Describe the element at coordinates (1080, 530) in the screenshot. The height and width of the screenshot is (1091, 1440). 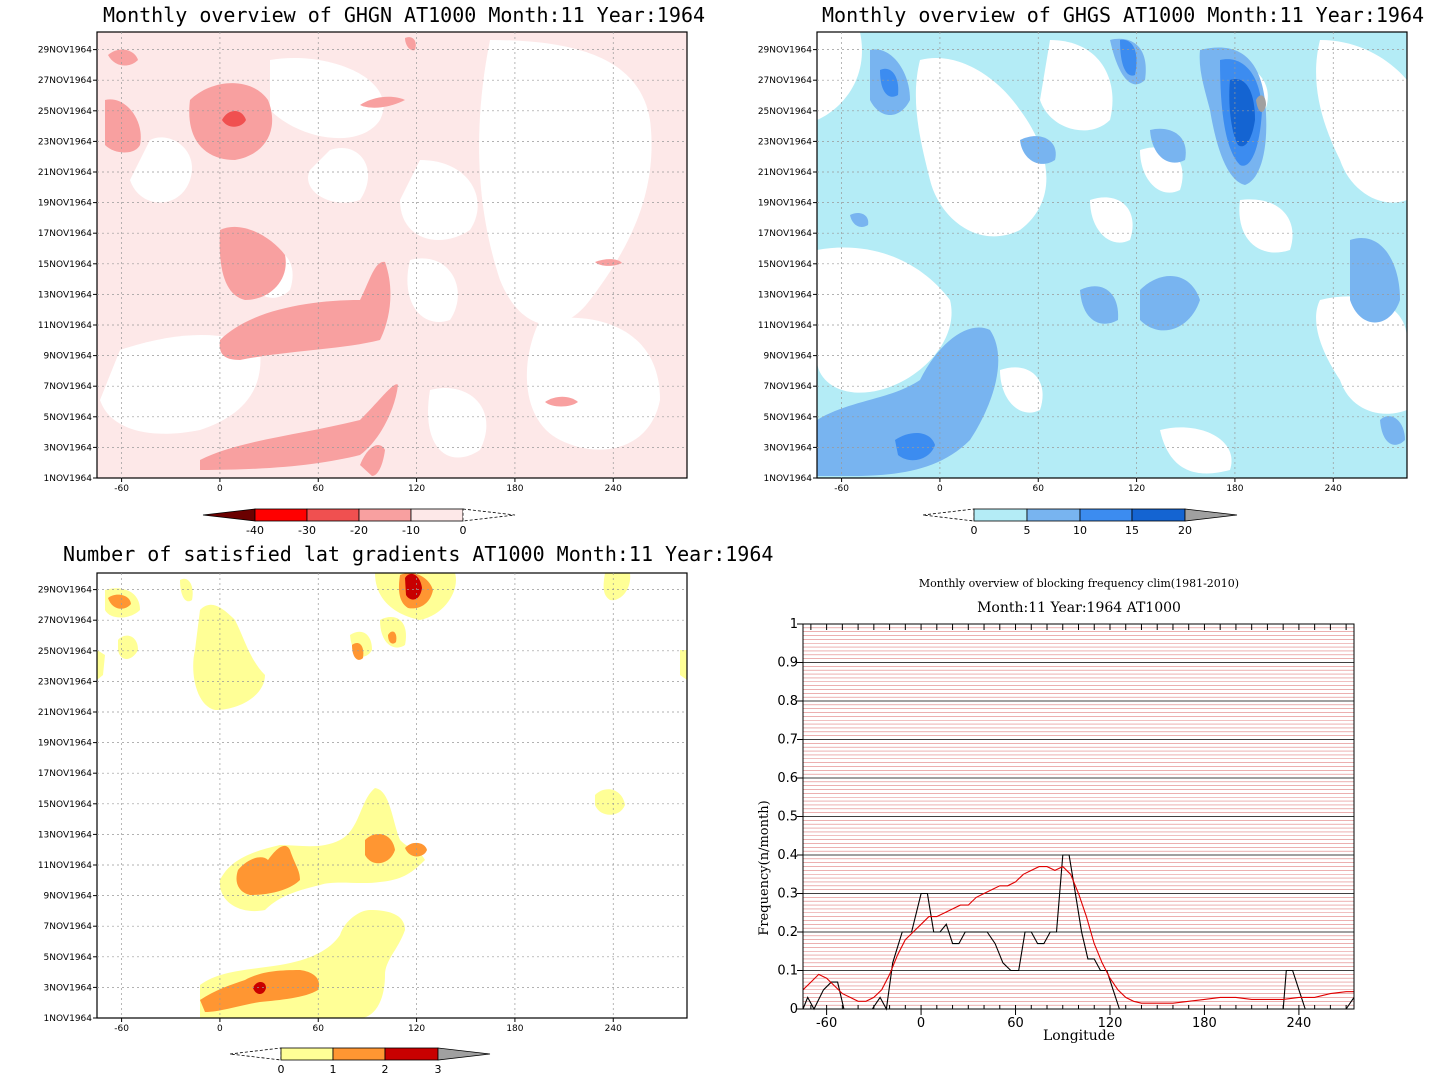
I see `colorbar-label: 10` at that location.